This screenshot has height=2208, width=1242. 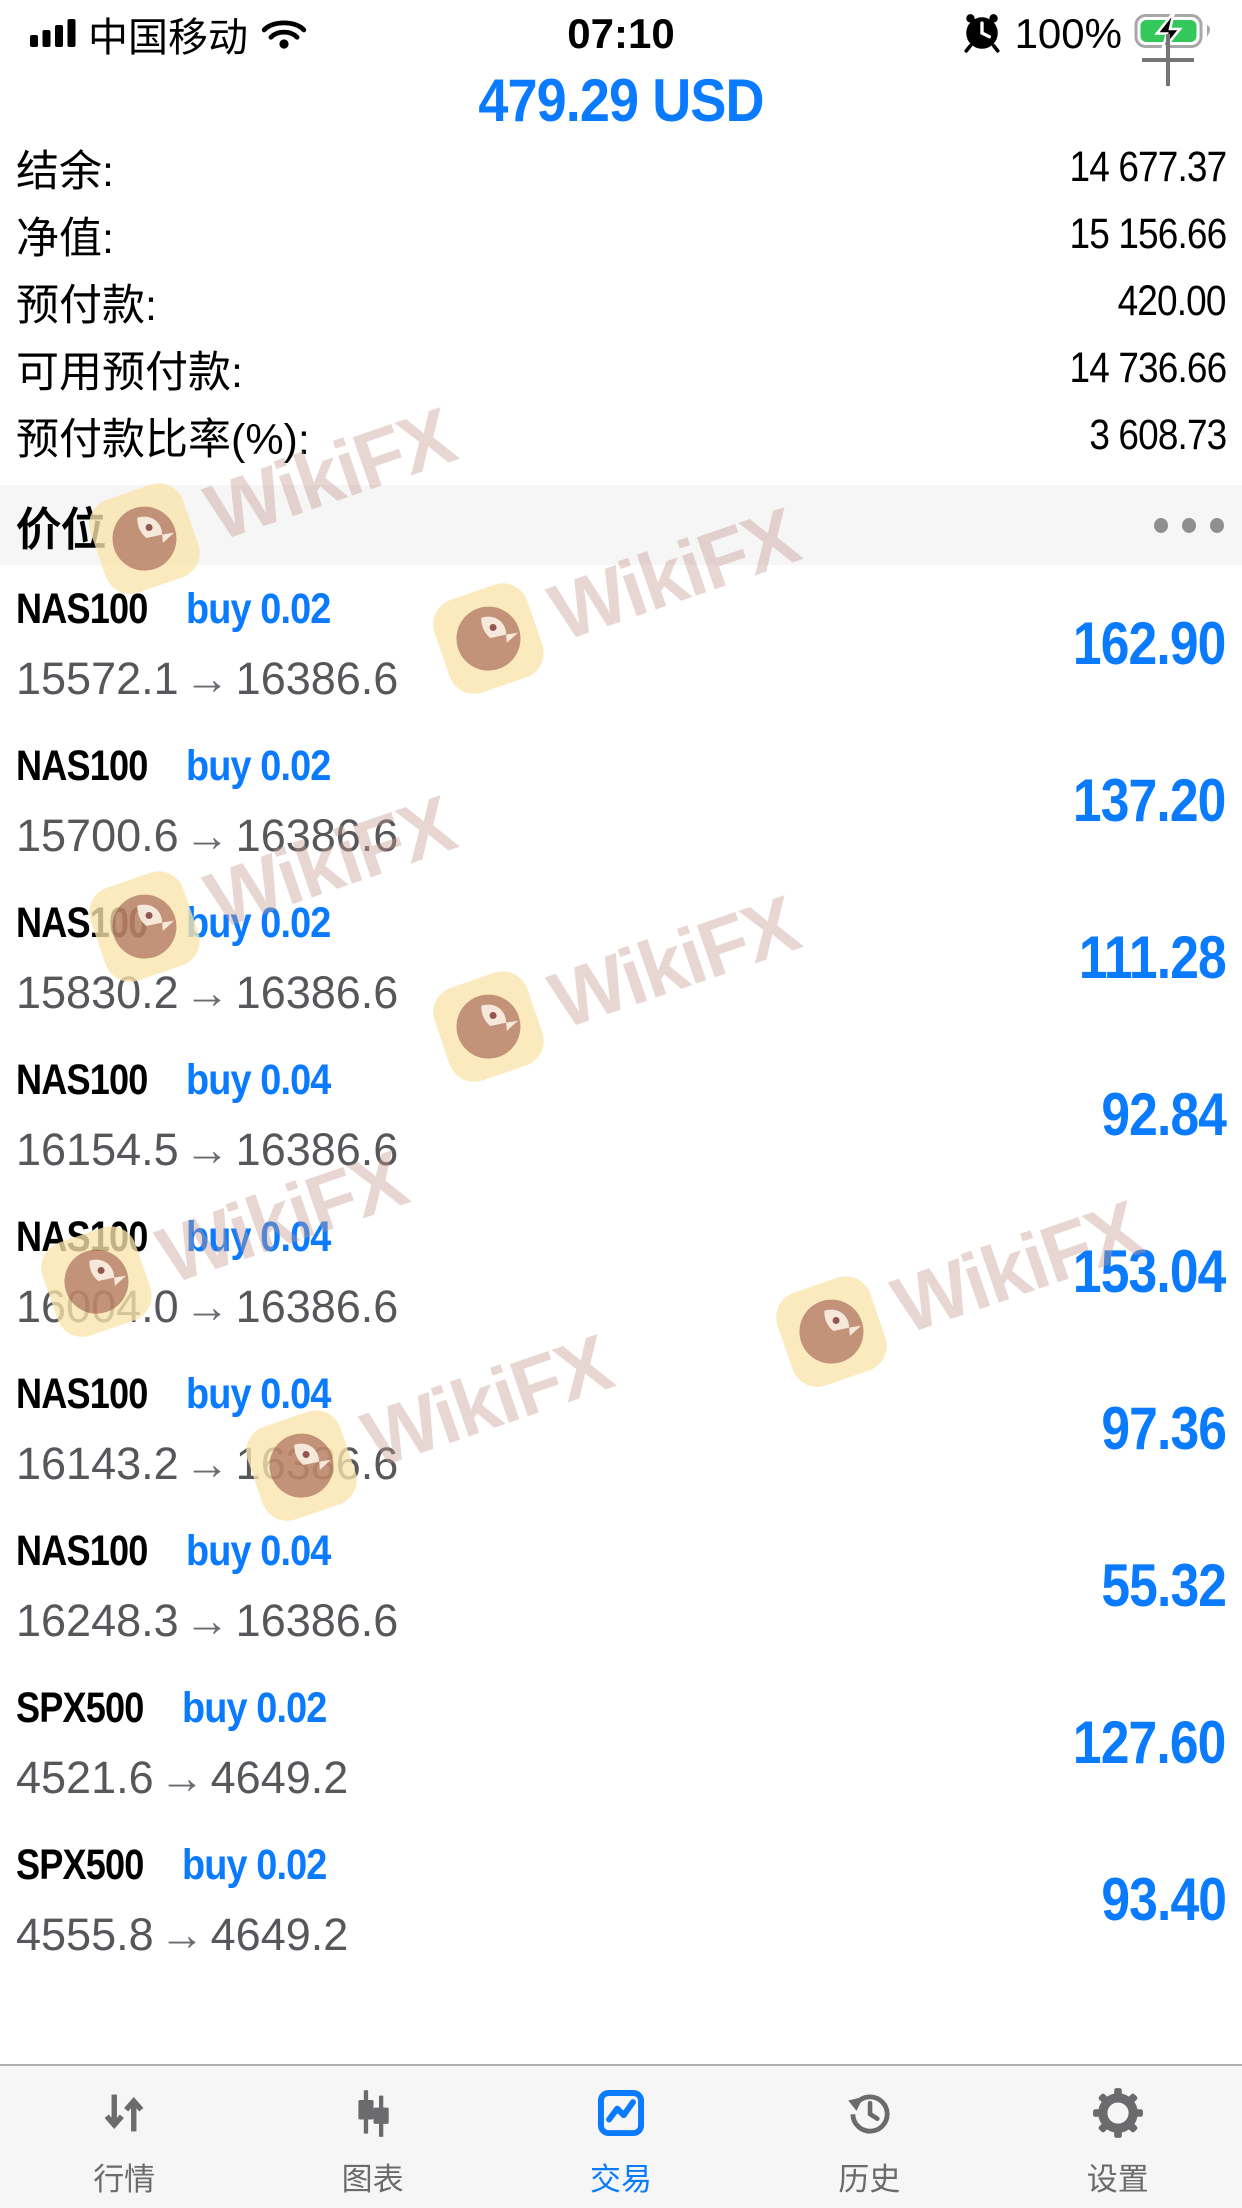 I want to click on position-row: NAS100 buy 0.04 16004.0 → 16386.6 153.04, so click(x=621, y=1271).